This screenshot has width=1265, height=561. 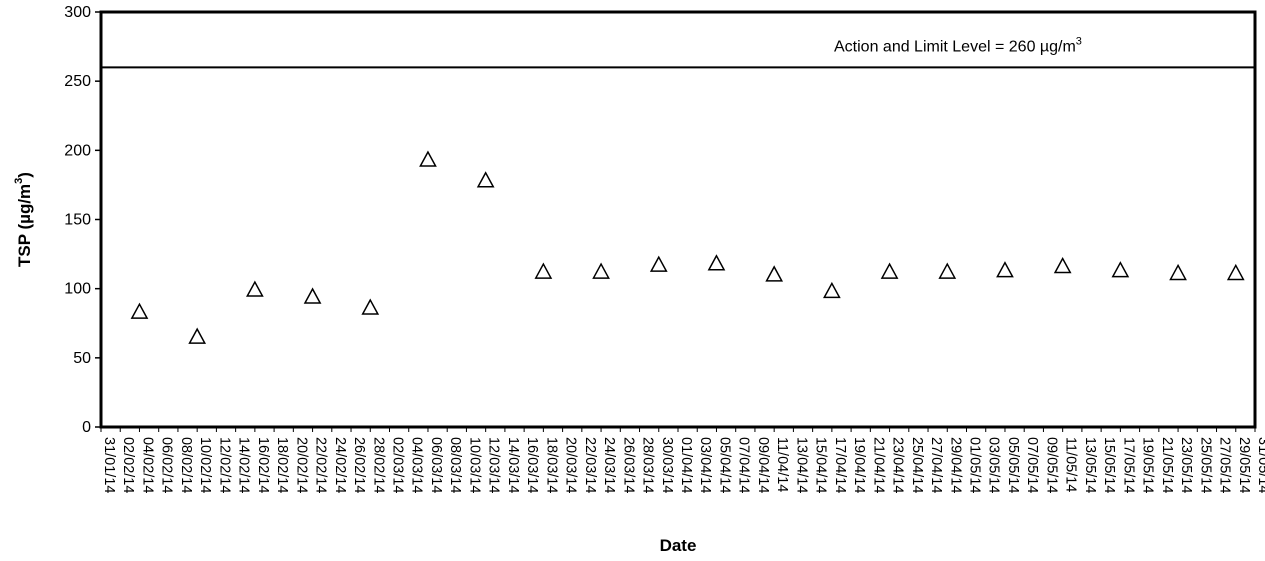 I want to click on y-tick-label: 50, so click(x=82, y=358).